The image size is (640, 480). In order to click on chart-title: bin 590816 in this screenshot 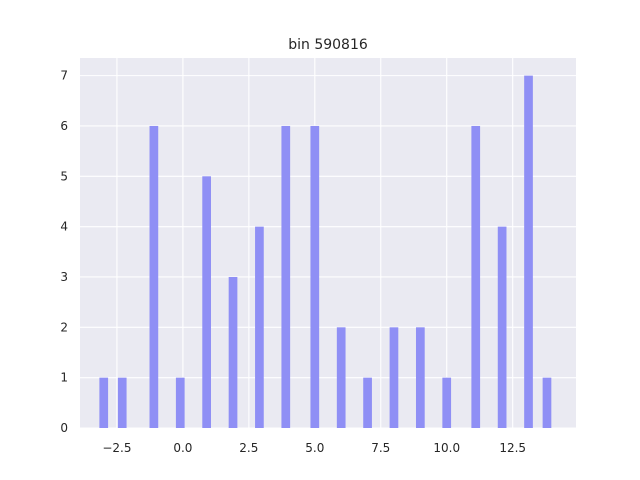, I will do `click(328, 45)`.